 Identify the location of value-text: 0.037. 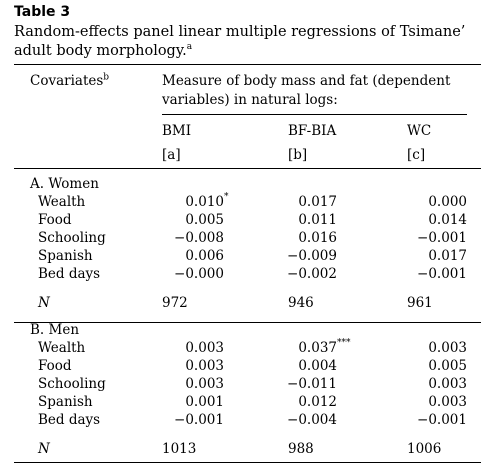
(317, 348).